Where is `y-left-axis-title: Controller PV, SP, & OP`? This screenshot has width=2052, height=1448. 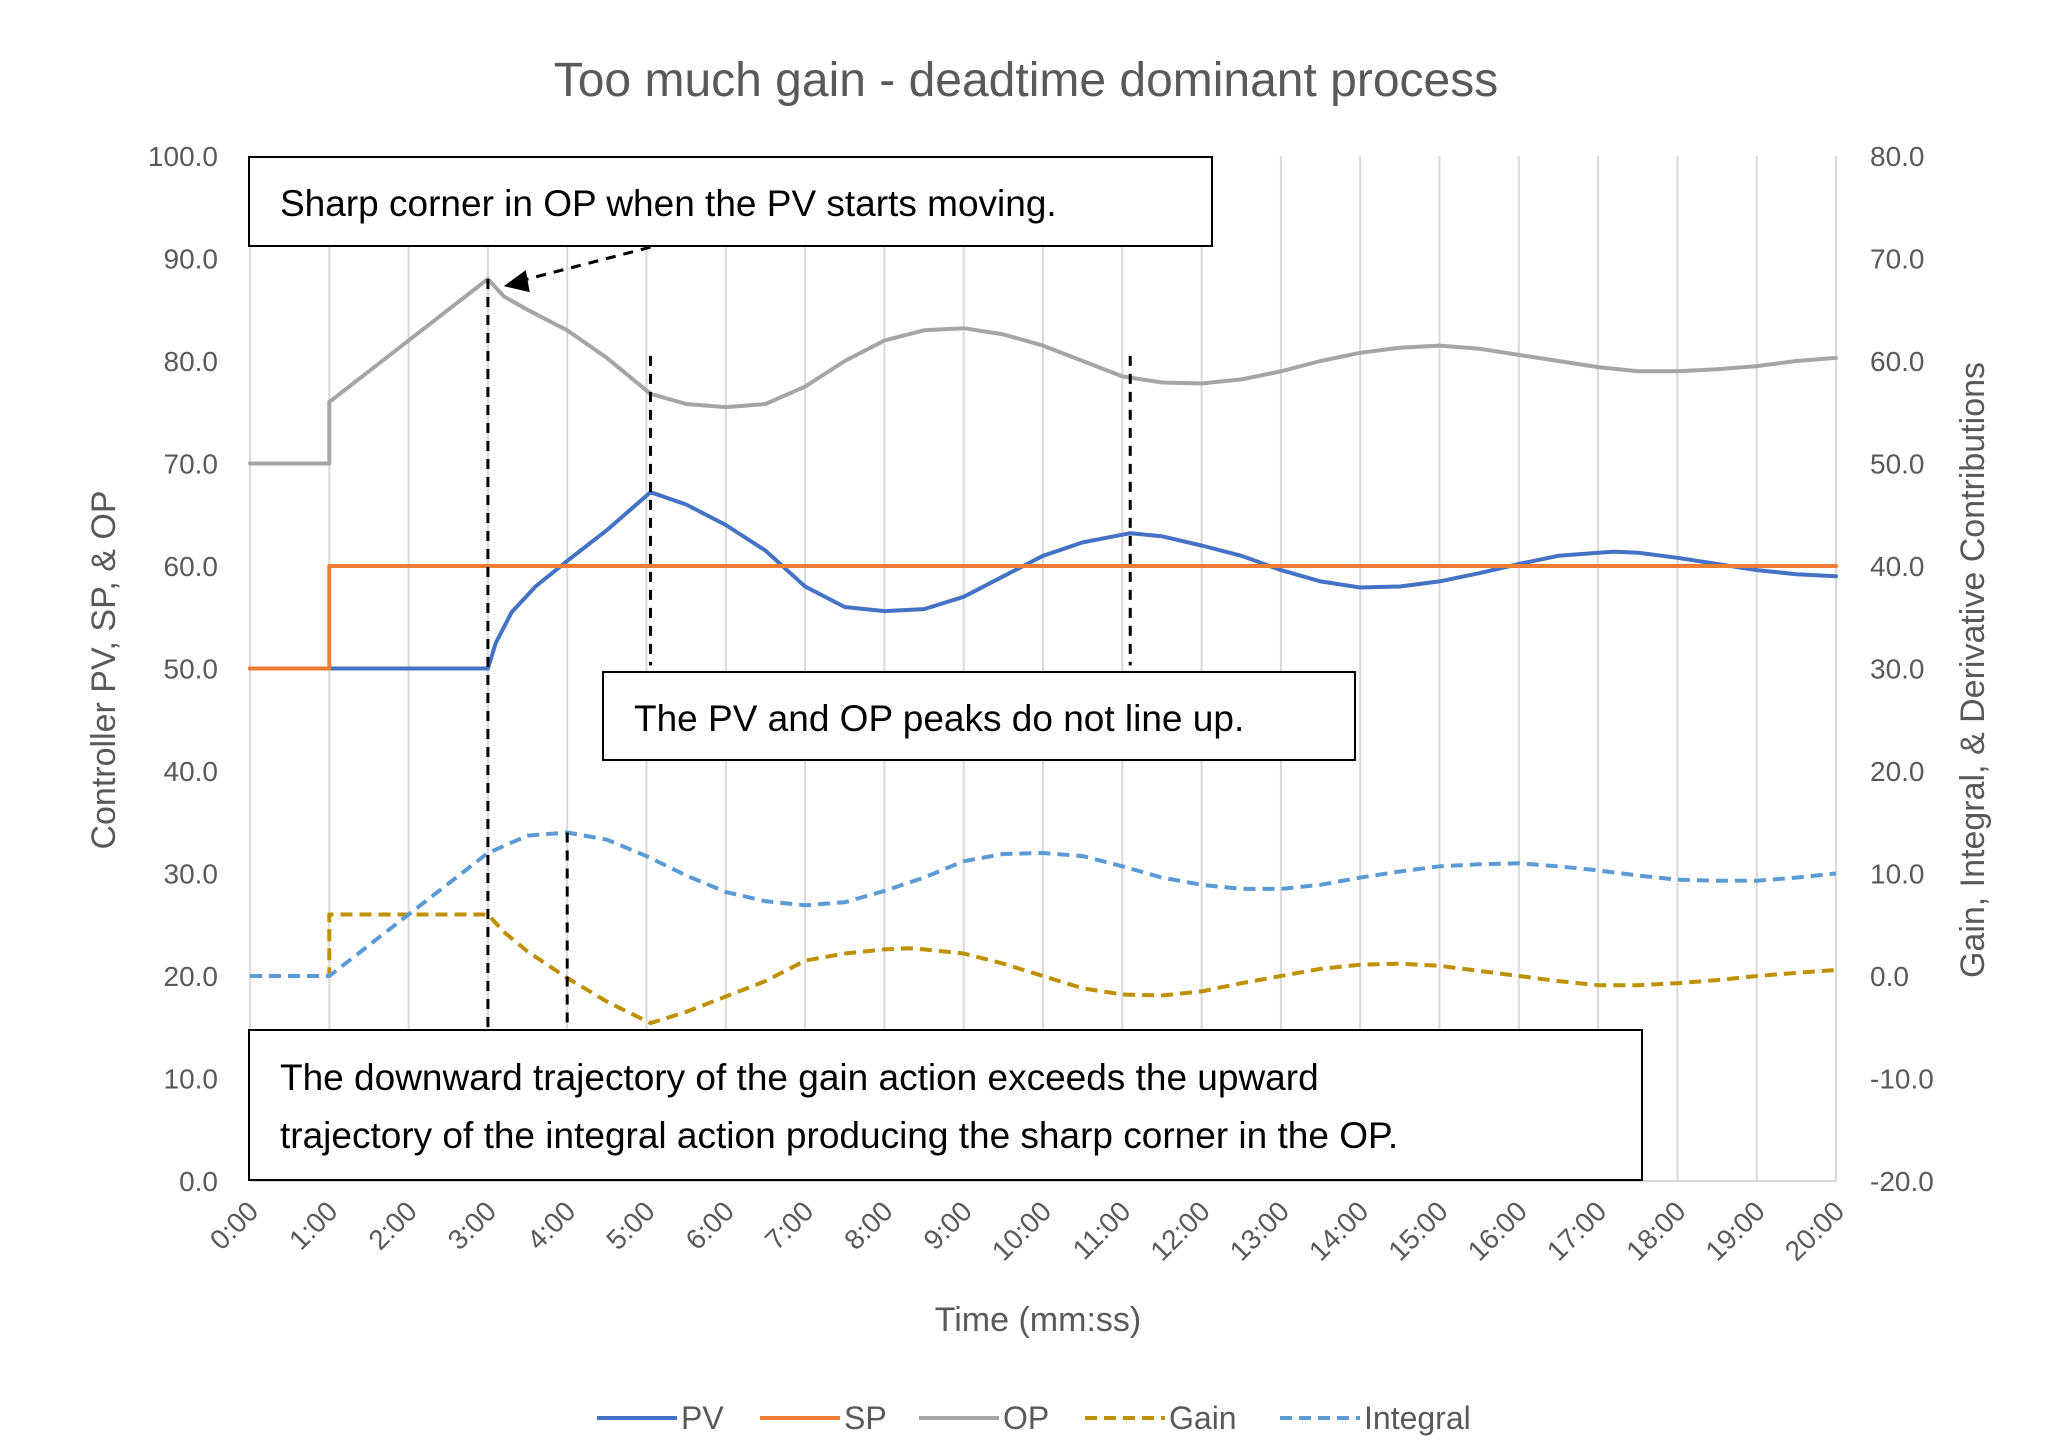 y-left-axis-title: Controller PV, SP, & OP is located at coordinates (104, 669).